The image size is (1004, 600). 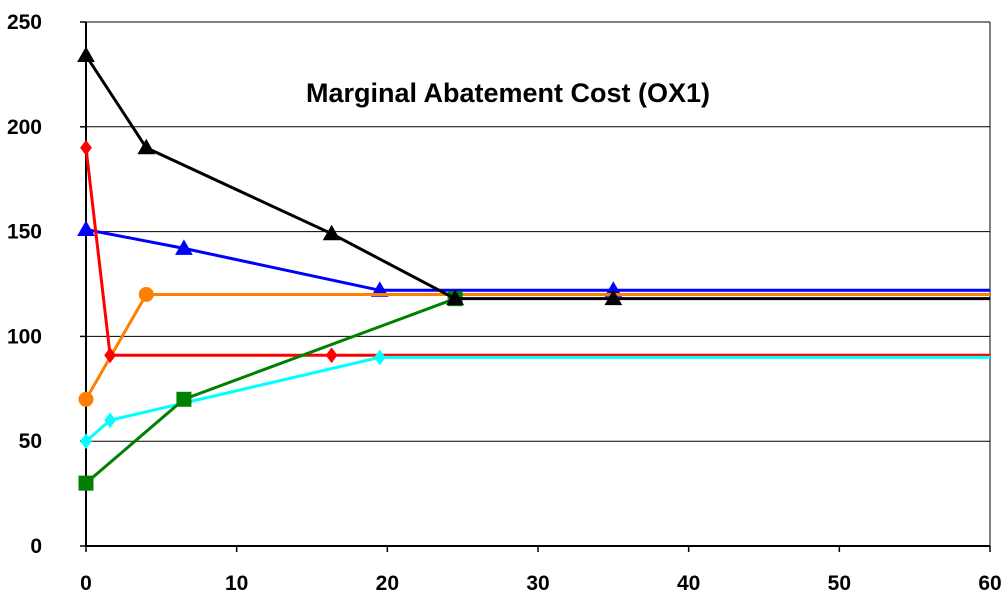 I want to click on y-tick-label: 200, so click(x=24, y=127).